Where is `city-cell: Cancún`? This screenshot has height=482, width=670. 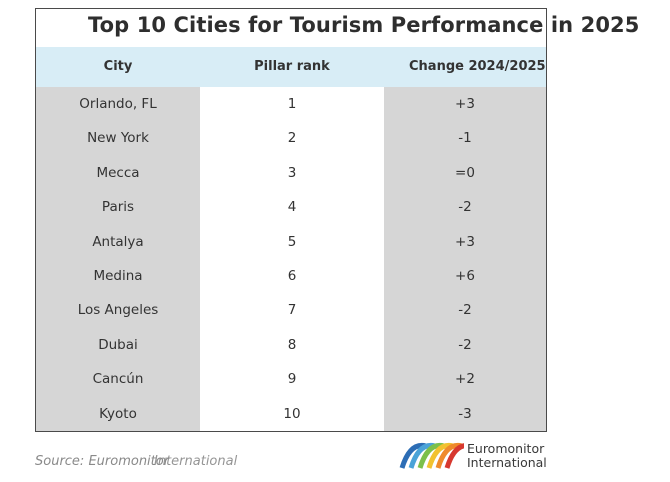 city-cell: Cancún is located at coordinates (118, 379).